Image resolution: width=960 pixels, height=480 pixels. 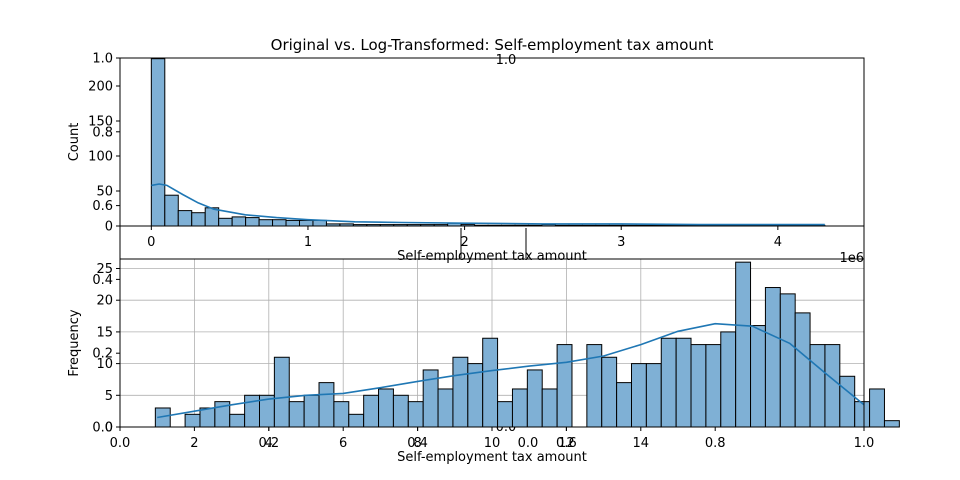 I want to click on ytick-label: 50, so click(x=104, y=192).